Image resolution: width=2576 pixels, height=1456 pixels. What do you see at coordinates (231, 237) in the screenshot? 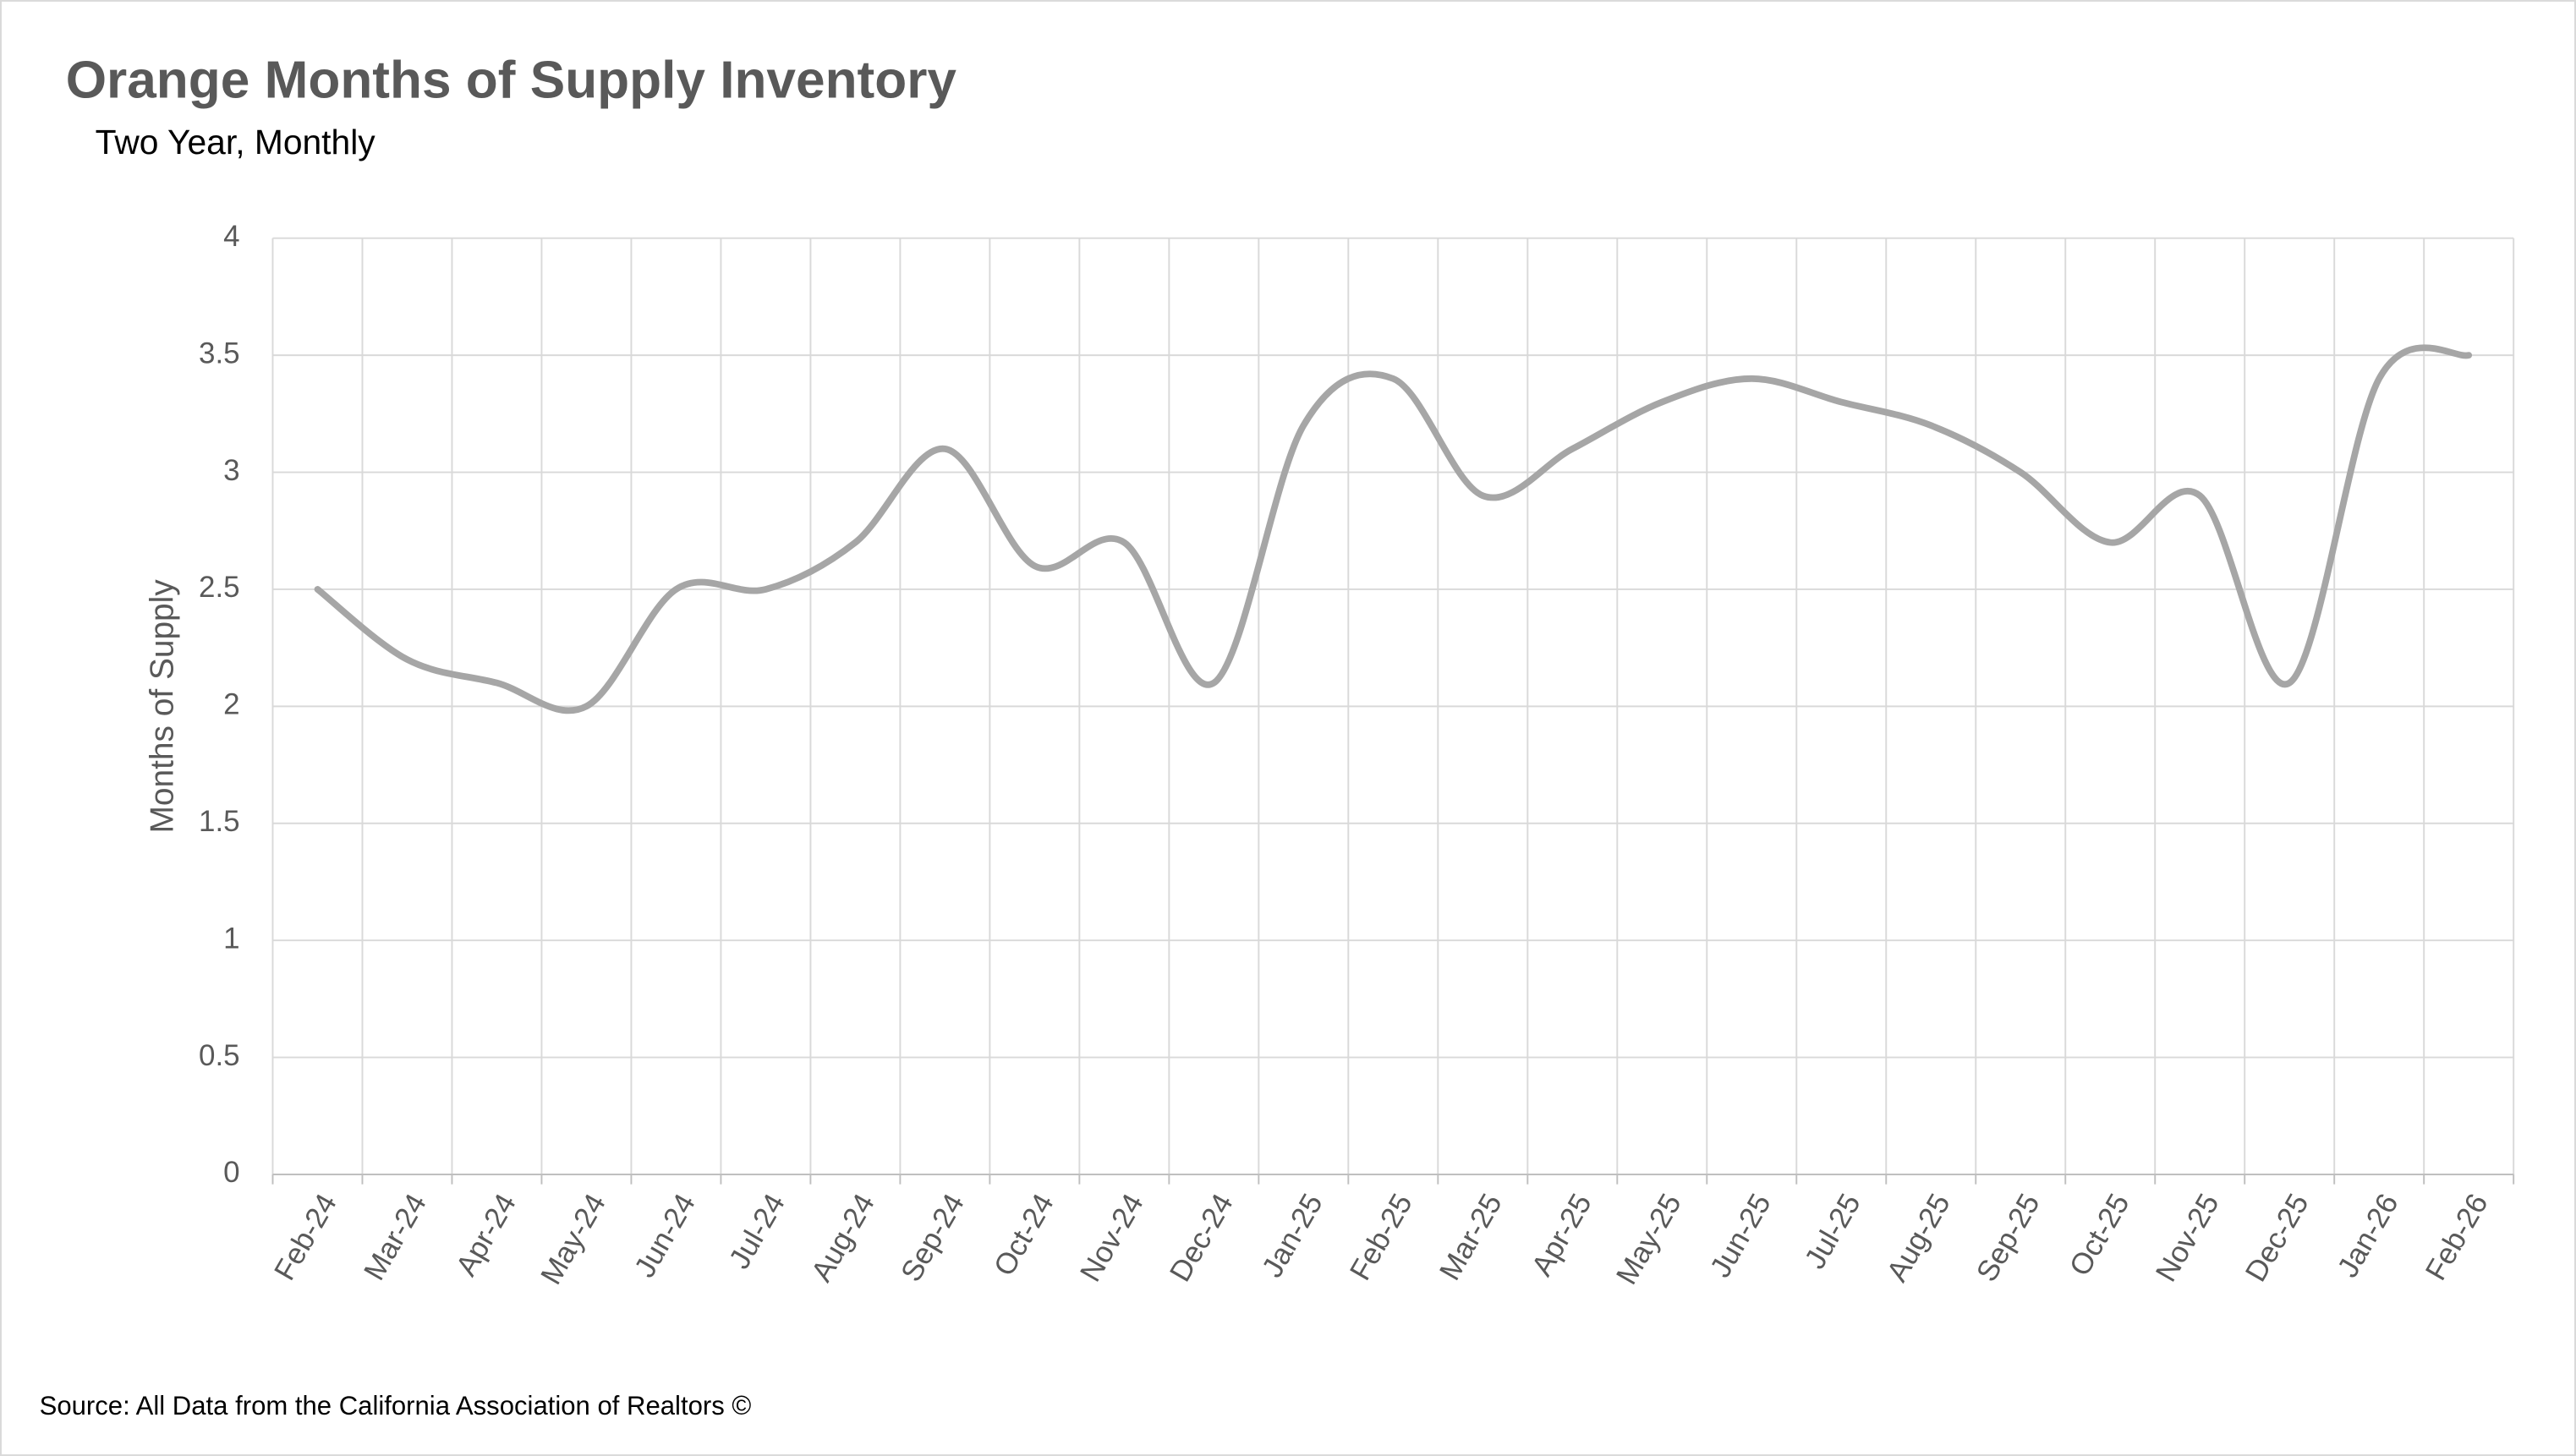
I see `y-tick-label: 4` at bounding box center [231, 237].